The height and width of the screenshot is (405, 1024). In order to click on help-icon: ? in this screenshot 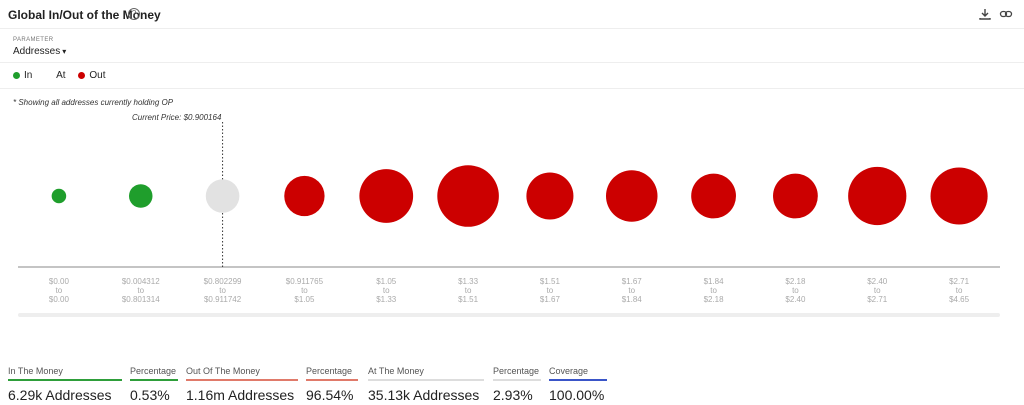, I will do `click(134, 14)`.